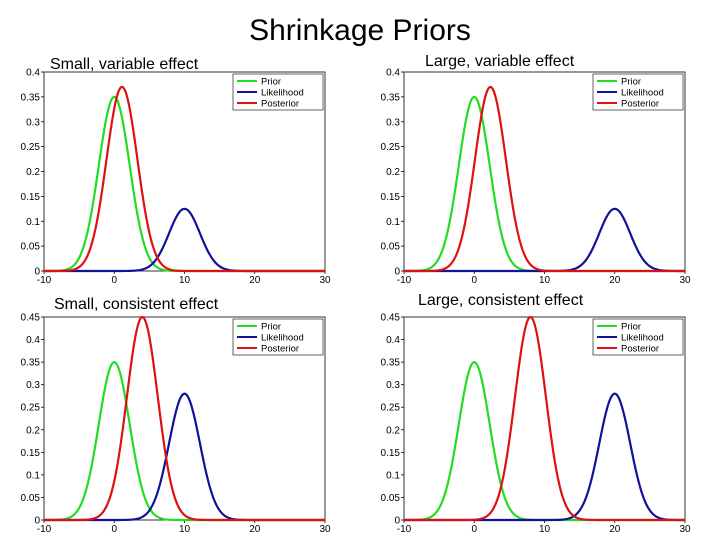 This screenshot has width=720, height=540. Describe the element at coordinates (501, 300) in the screenshot. I see `panel-title-large-consistent: Large, consistent effect` at that location.